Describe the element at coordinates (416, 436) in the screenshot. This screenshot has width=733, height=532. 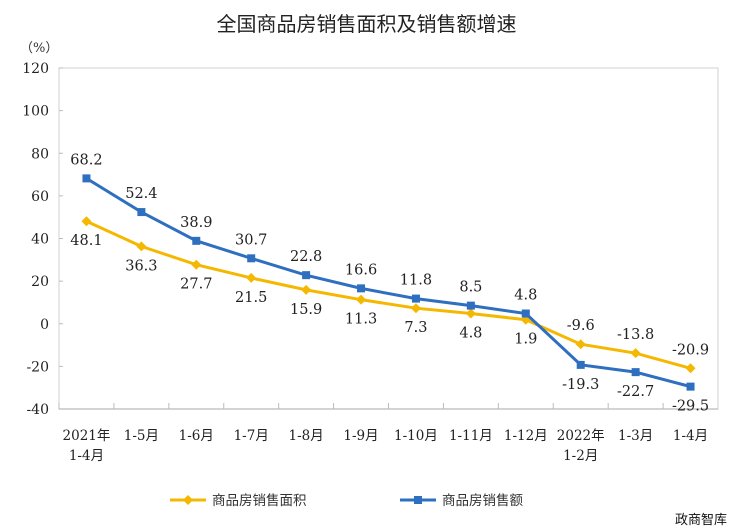
I see `x-tick-label: 1-10月` at that location.